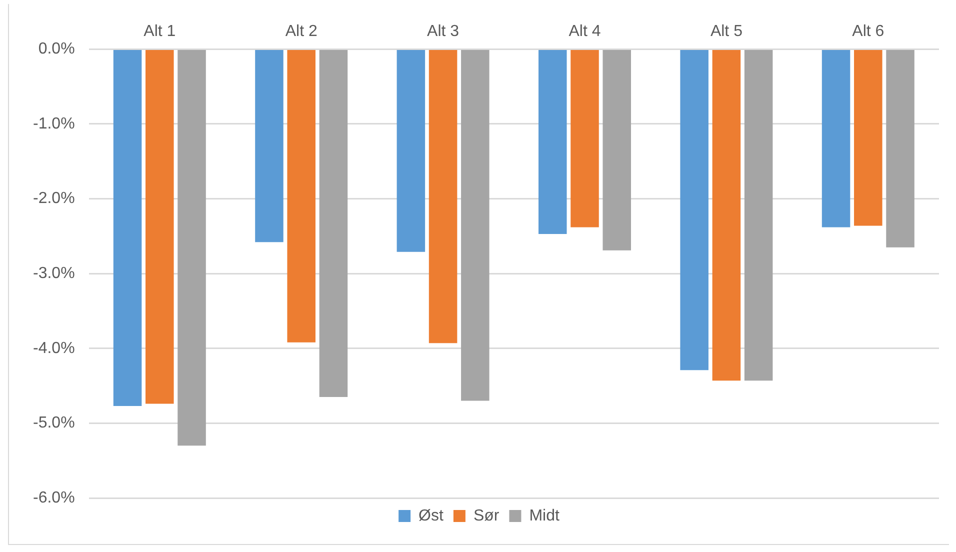  What do you see at coordinates (54, 199) in the screenshot?
I see `y-tick-label: -2.0%` at bounding box center [54, 199].